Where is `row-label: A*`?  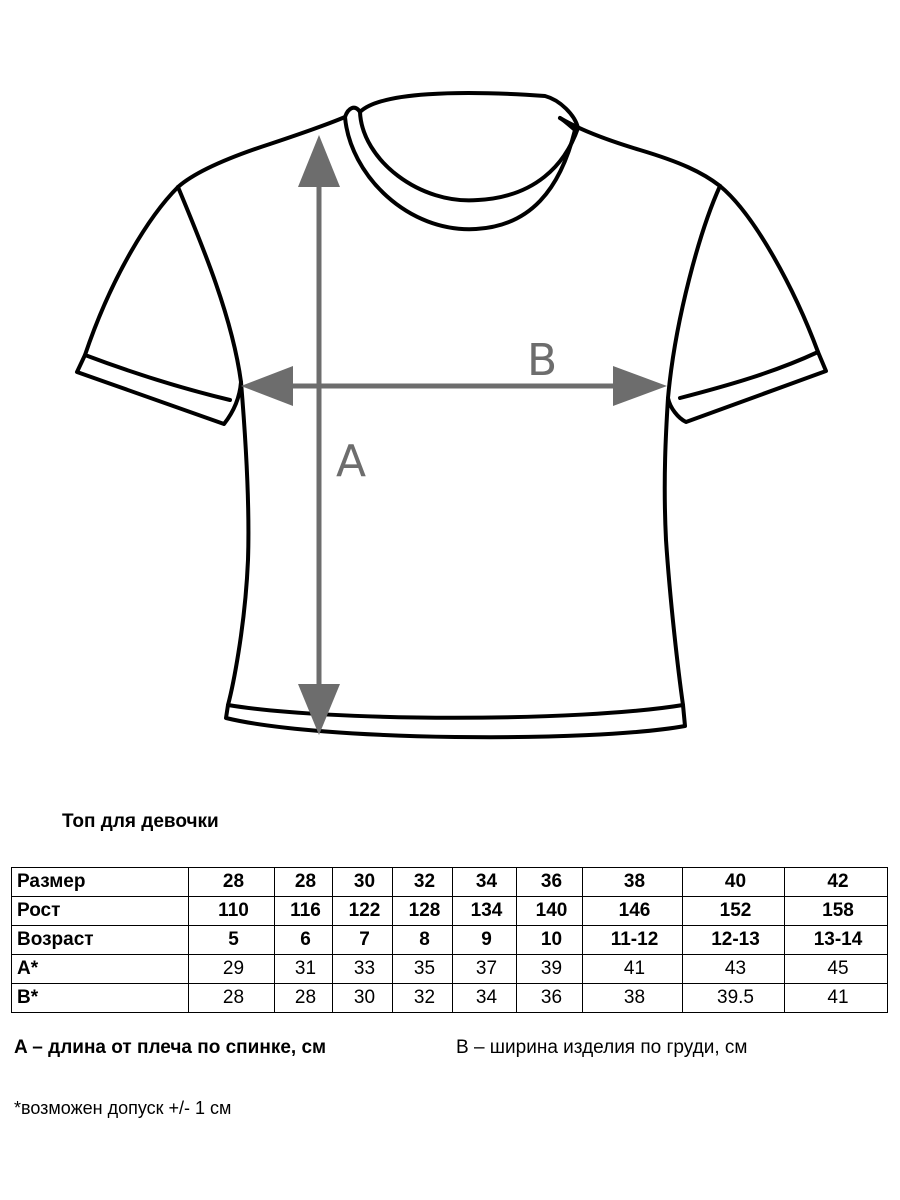
row-label: A* is located at coordinates (100, 969).